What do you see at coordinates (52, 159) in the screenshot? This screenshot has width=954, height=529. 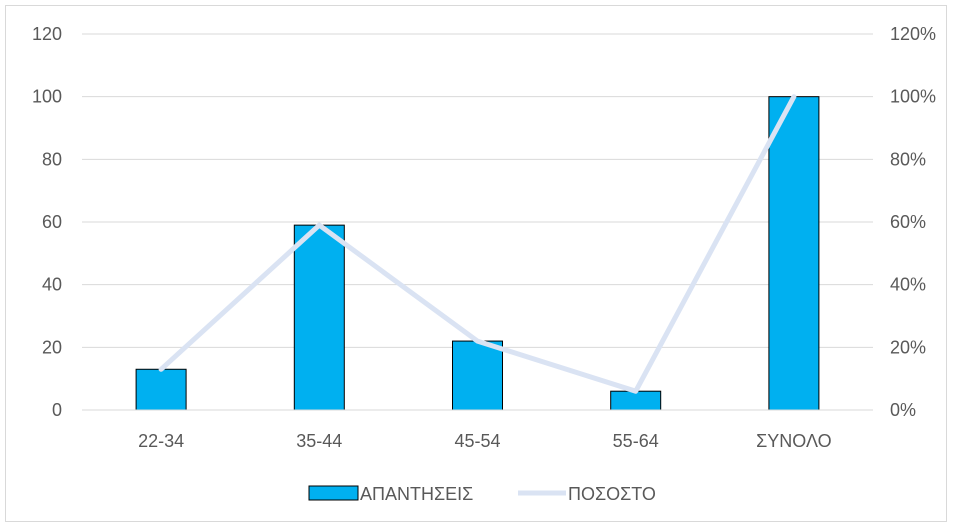 I see `y-tick-label: 80` at bounding box center [52, 159].